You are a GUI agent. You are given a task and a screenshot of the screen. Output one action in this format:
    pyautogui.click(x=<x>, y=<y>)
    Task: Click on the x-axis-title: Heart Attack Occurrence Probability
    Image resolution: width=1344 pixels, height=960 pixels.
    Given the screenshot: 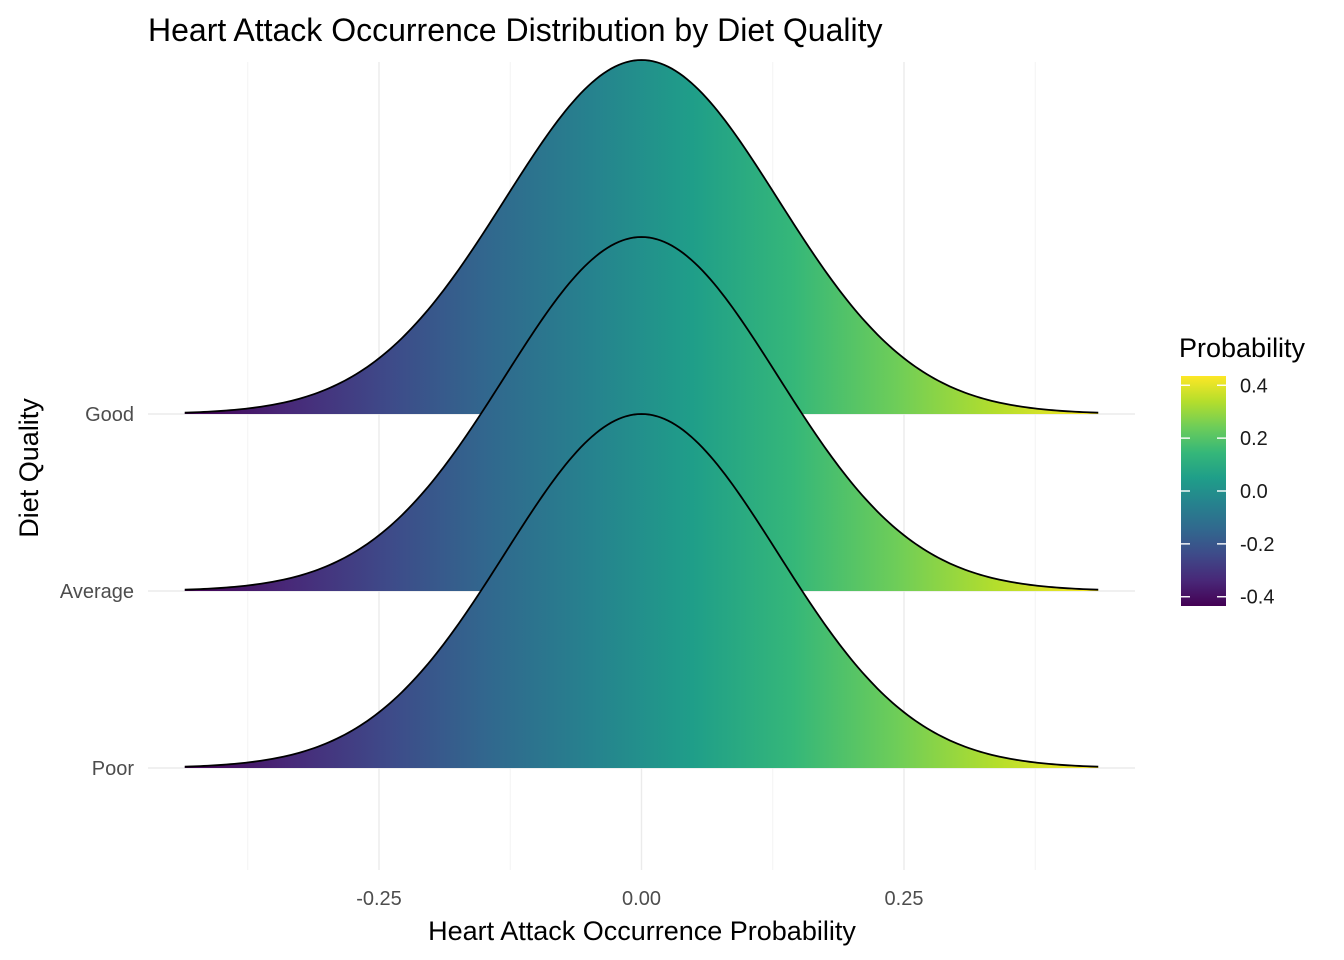 What is the action you would take?
    pyautogui.click(x=642, y=931)
    